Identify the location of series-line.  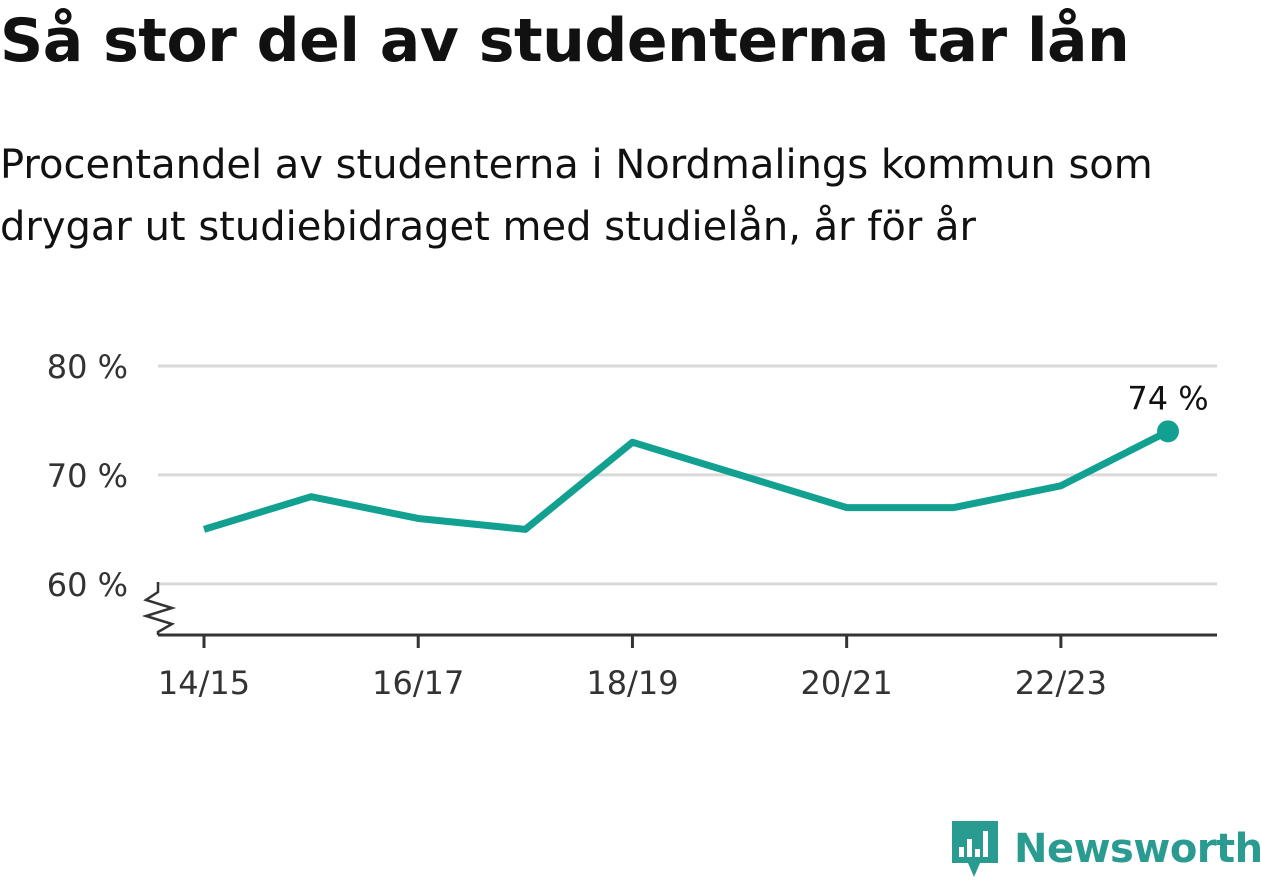
(686, 480).